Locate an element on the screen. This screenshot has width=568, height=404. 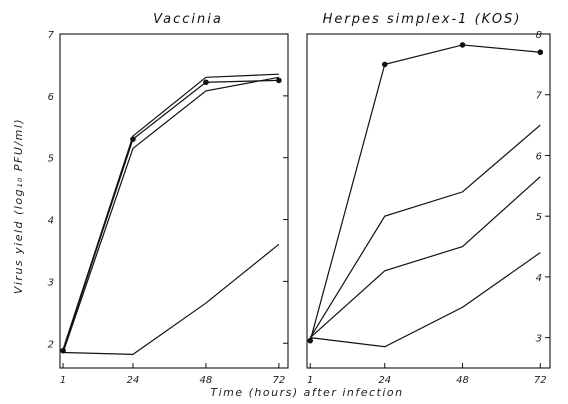
panel-title-herpes: Herpes simplex-1 (KOS) is located at coordinates (422, 19).